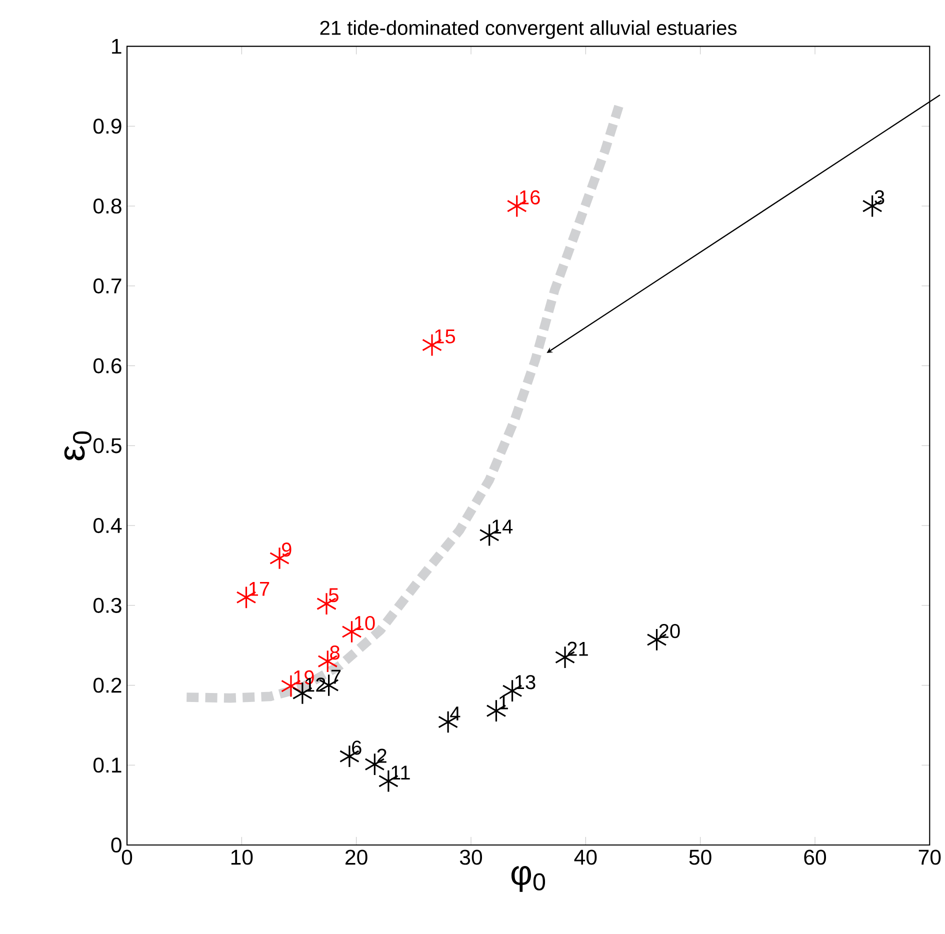  What do you see at coordinates (669, 631) in the screenshot?
I see `annotation: 20` at bounding box center [669, 631].